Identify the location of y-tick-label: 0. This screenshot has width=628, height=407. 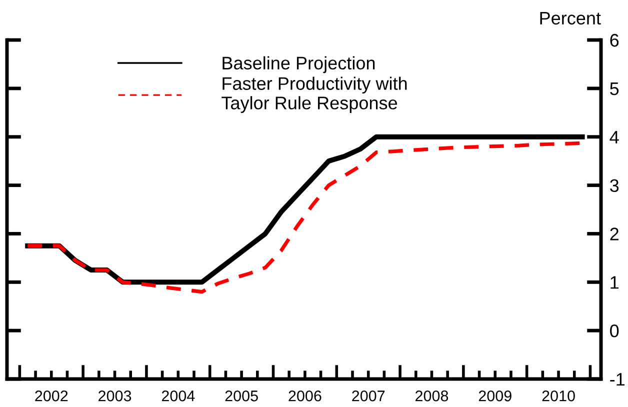
(614, 331).